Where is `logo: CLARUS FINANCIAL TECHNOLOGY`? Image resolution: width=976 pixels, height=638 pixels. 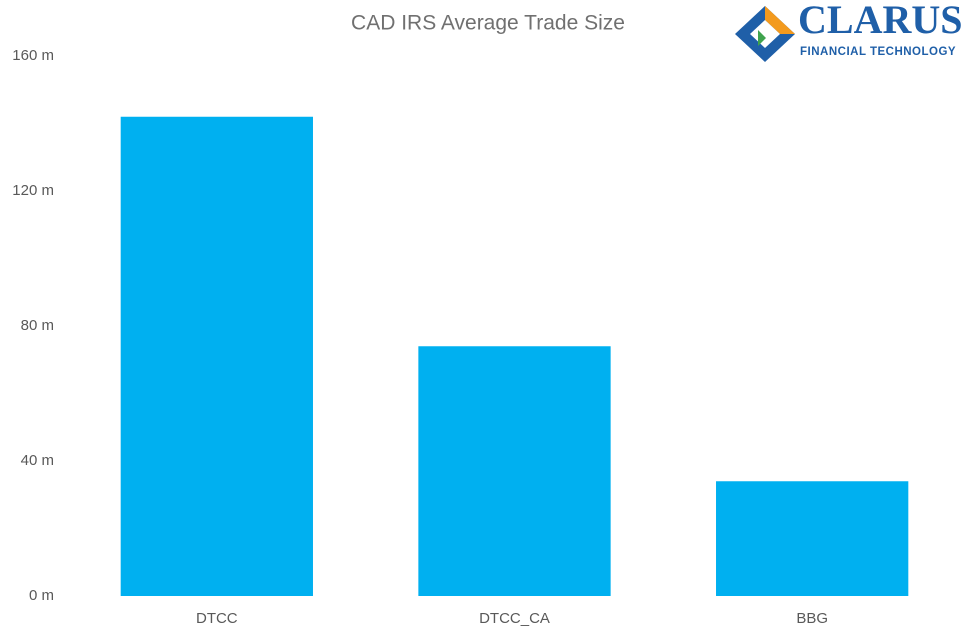 logo: CLARUS FINANCIAL TECHNOLOGY is located at coordinates (848, 31).